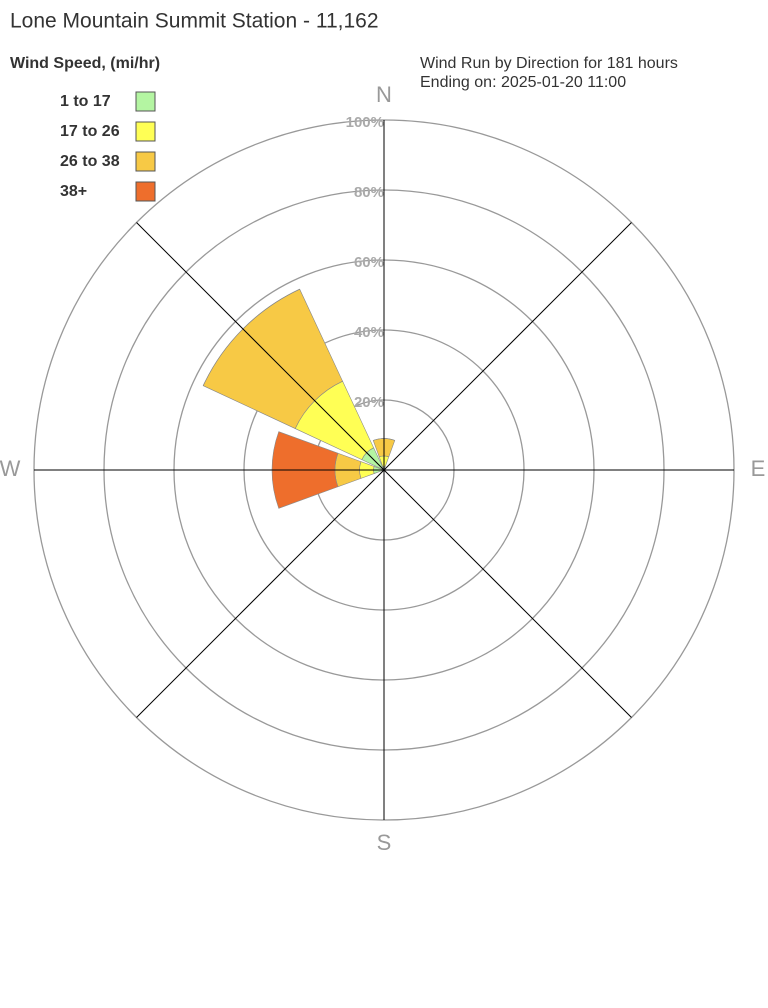 The image size is (768, 1008). What do you see at coordinates (384, 94) in the screenshot?
I see `direction-label: N` at bounding box center [384, 94].